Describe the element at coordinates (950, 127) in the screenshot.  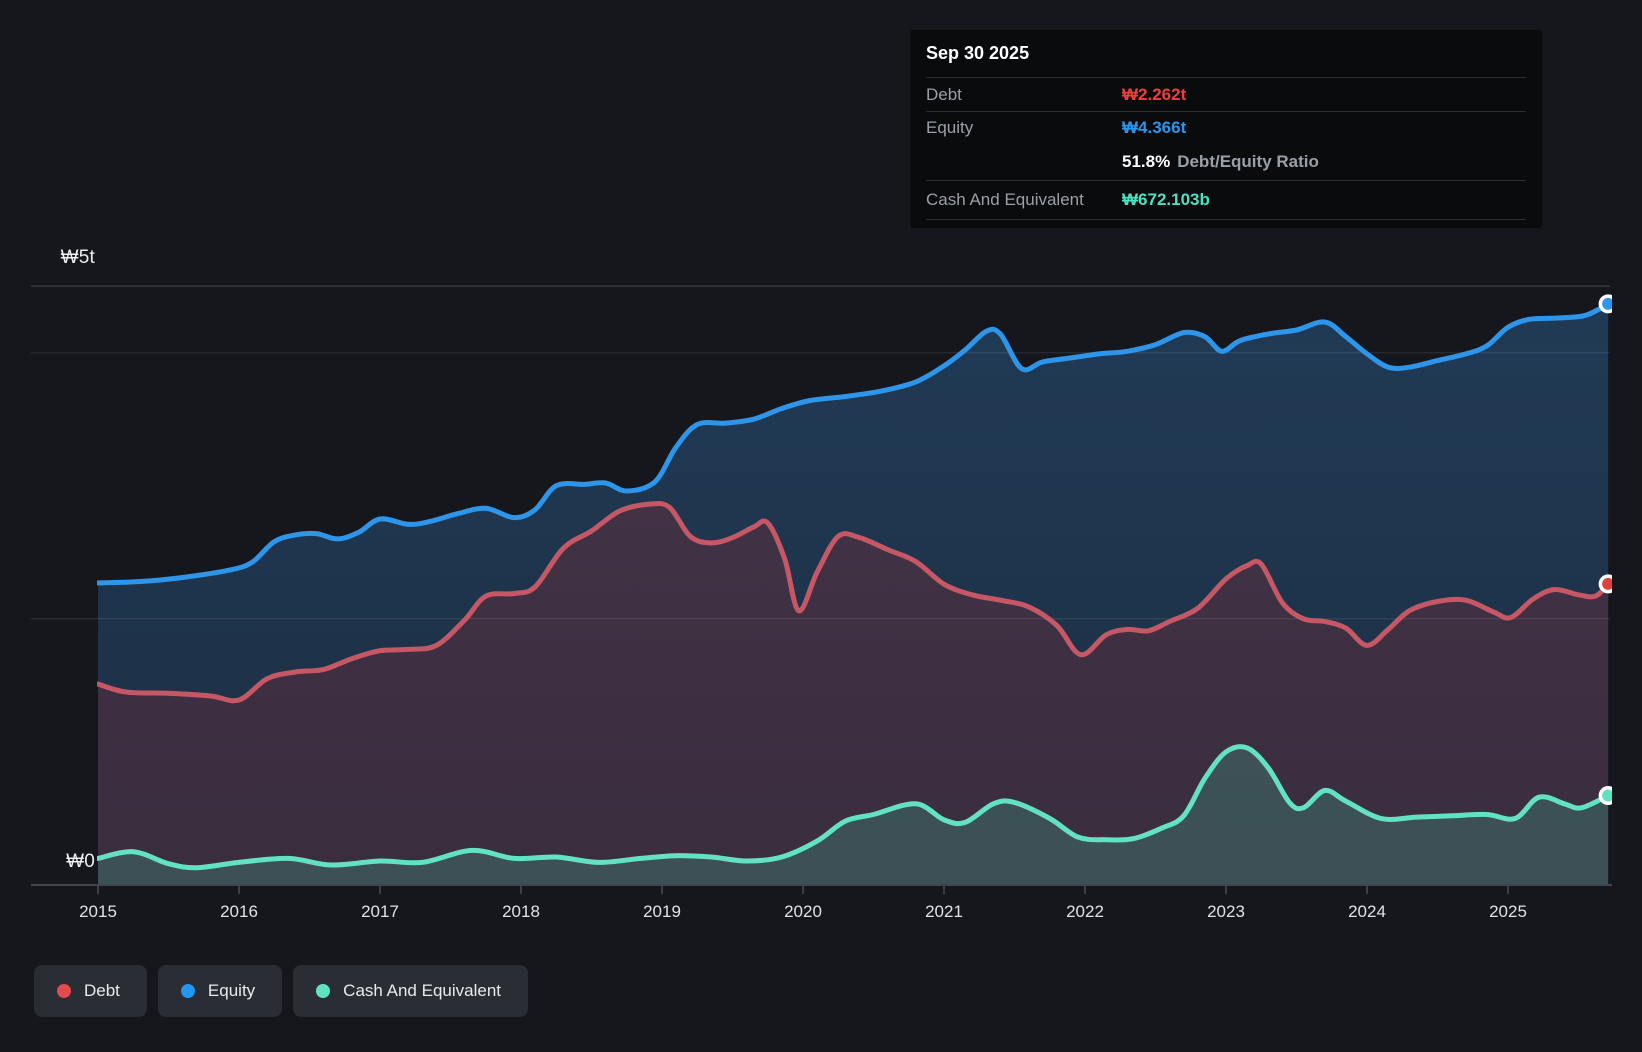
I see `tooltip-equity-label: Equity` at that location.